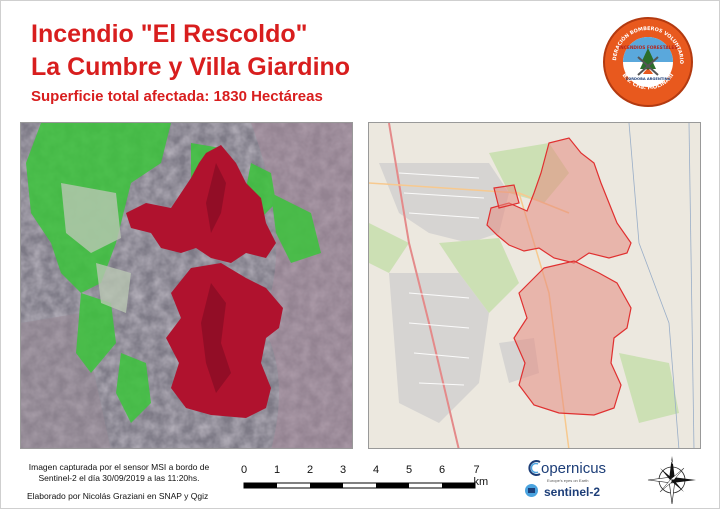 This screenshot has height=509, width=720. What do you see at coordinates (572, 492) in the screenshot?
I see `sentinel-2-logo: sentinel-2` at bounding box center [572, 492].